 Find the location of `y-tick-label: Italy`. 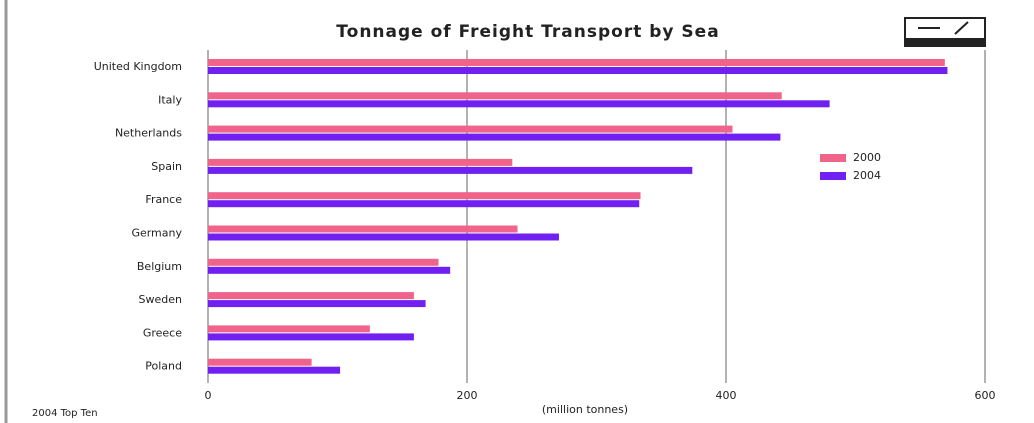

y-tick-label: Italy is located at coordinates (170, 99).